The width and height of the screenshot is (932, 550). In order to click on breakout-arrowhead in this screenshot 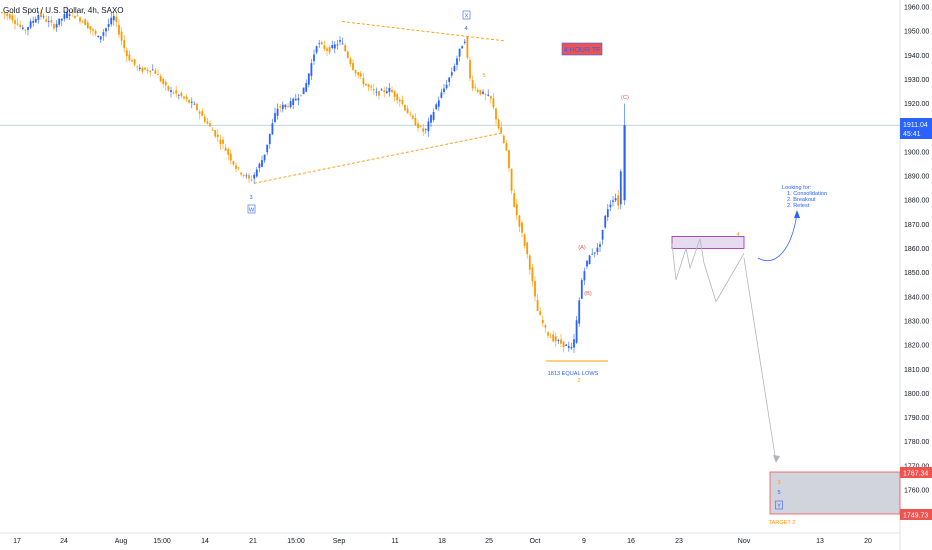, I will do `click(797, 214)`.